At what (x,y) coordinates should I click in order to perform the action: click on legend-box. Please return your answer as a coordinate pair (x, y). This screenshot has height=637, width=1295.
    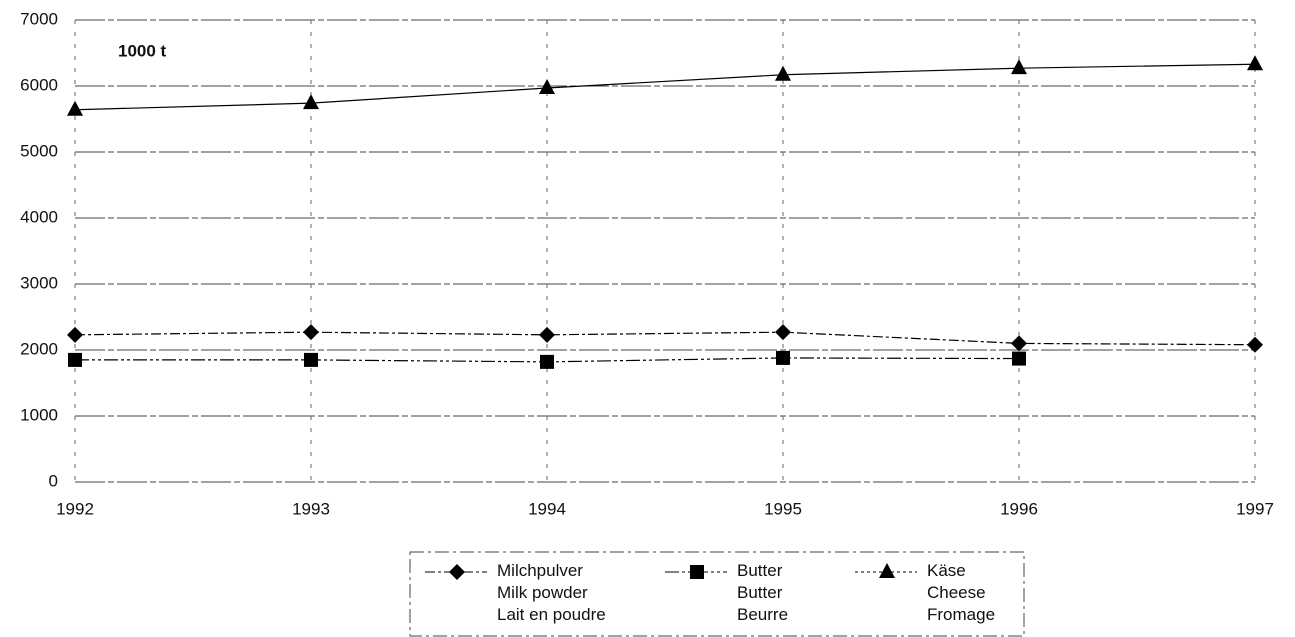
    Looking at the image, I should click on (717, 594).